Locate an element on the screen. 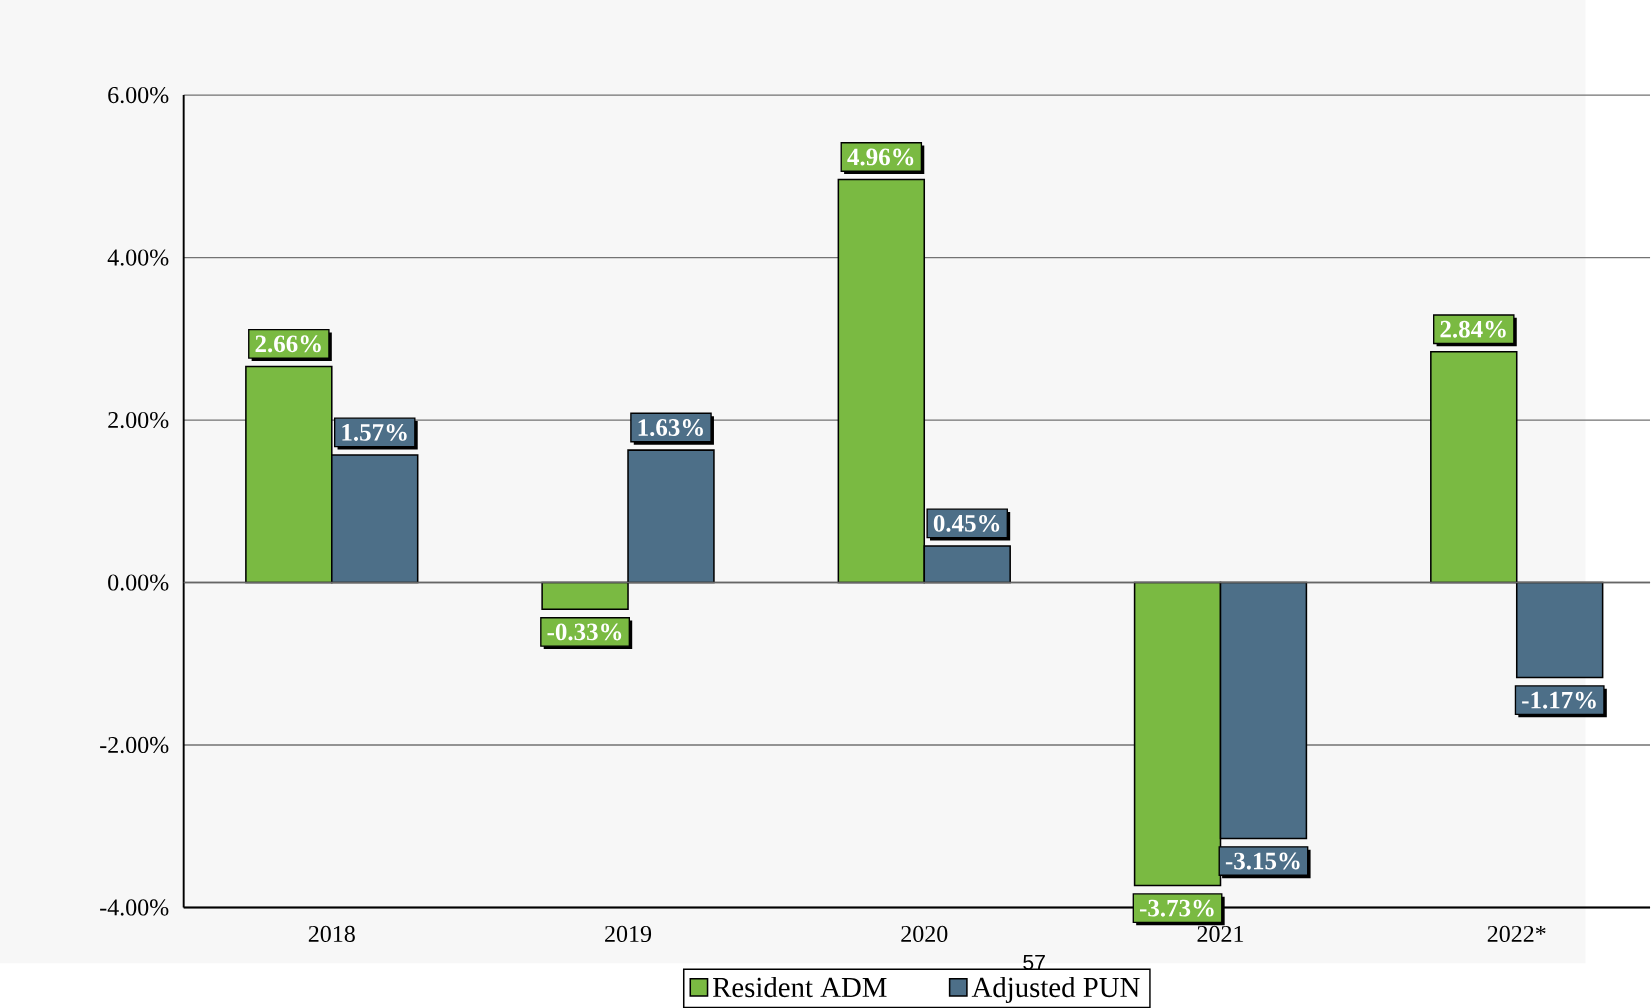 Image resolution: width=1651 pixels, height=1008 pixels. data-label: -1.17% is located at coordinates (1559, 700).